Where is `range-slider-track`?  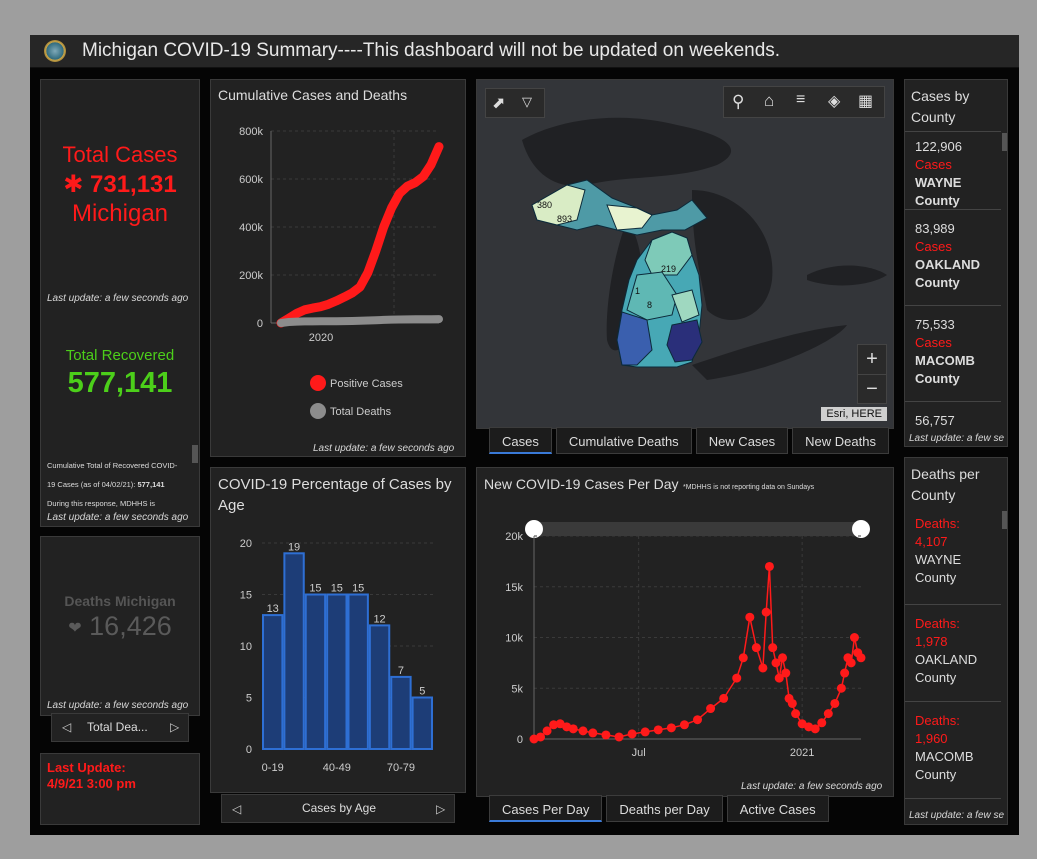 range-slider-track is located at coordinates (697, 529).